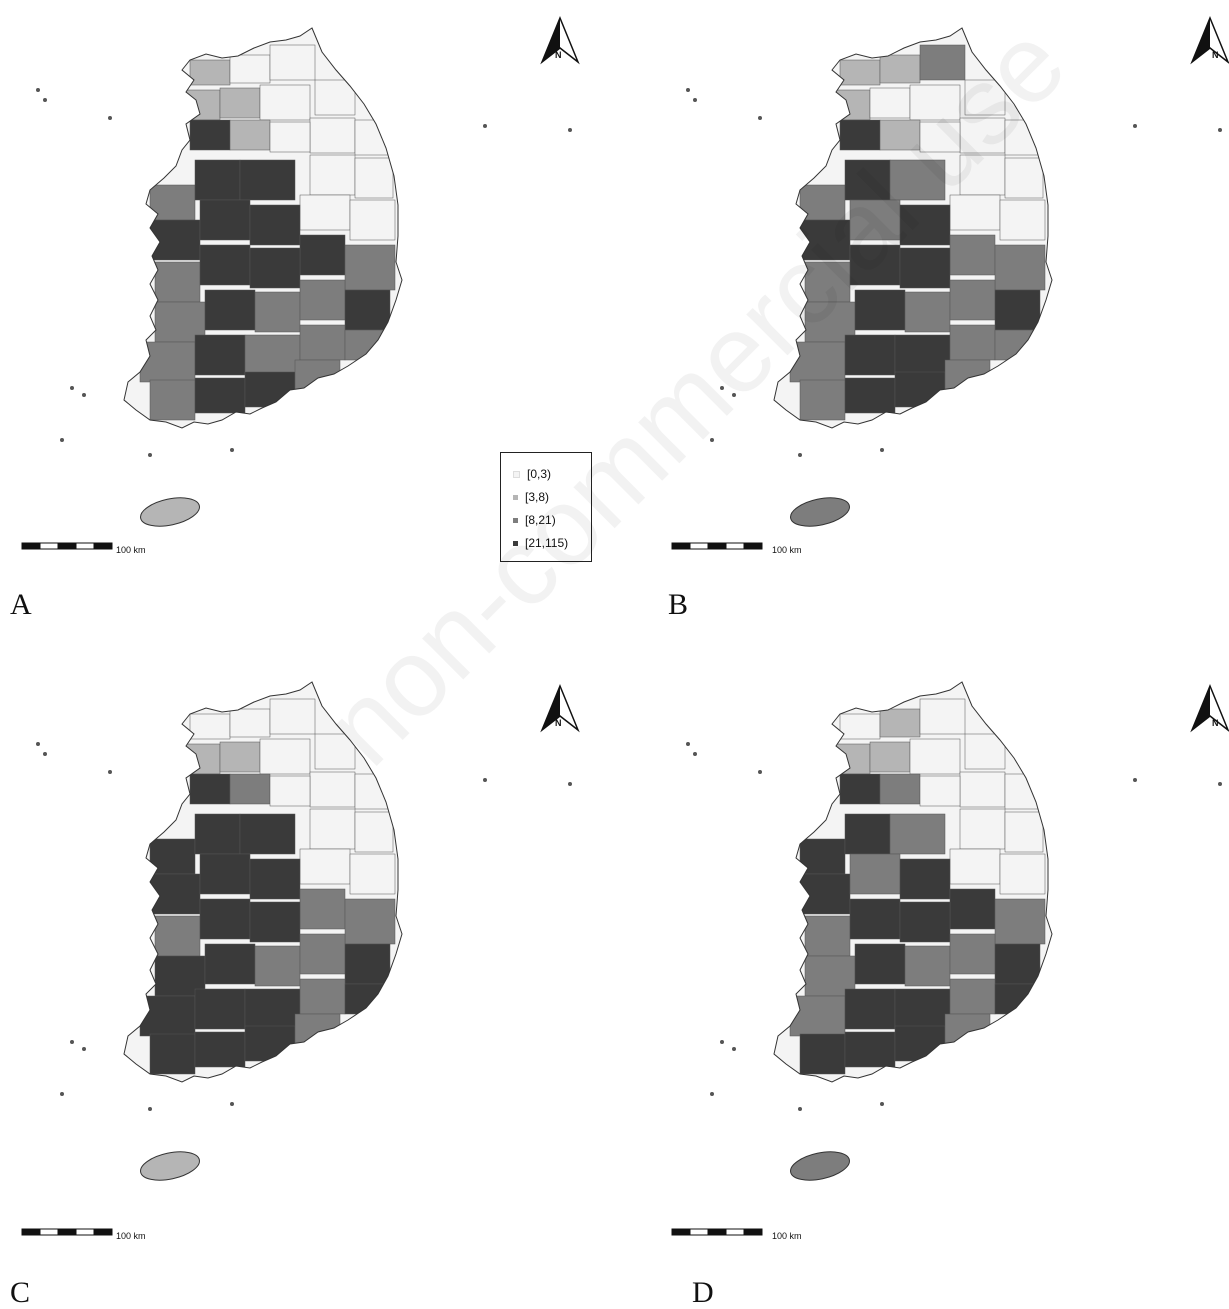  Describe the element at coordinates (787, 1236) in the screenshot. I see `scale-label-d: 100 km` at that location.